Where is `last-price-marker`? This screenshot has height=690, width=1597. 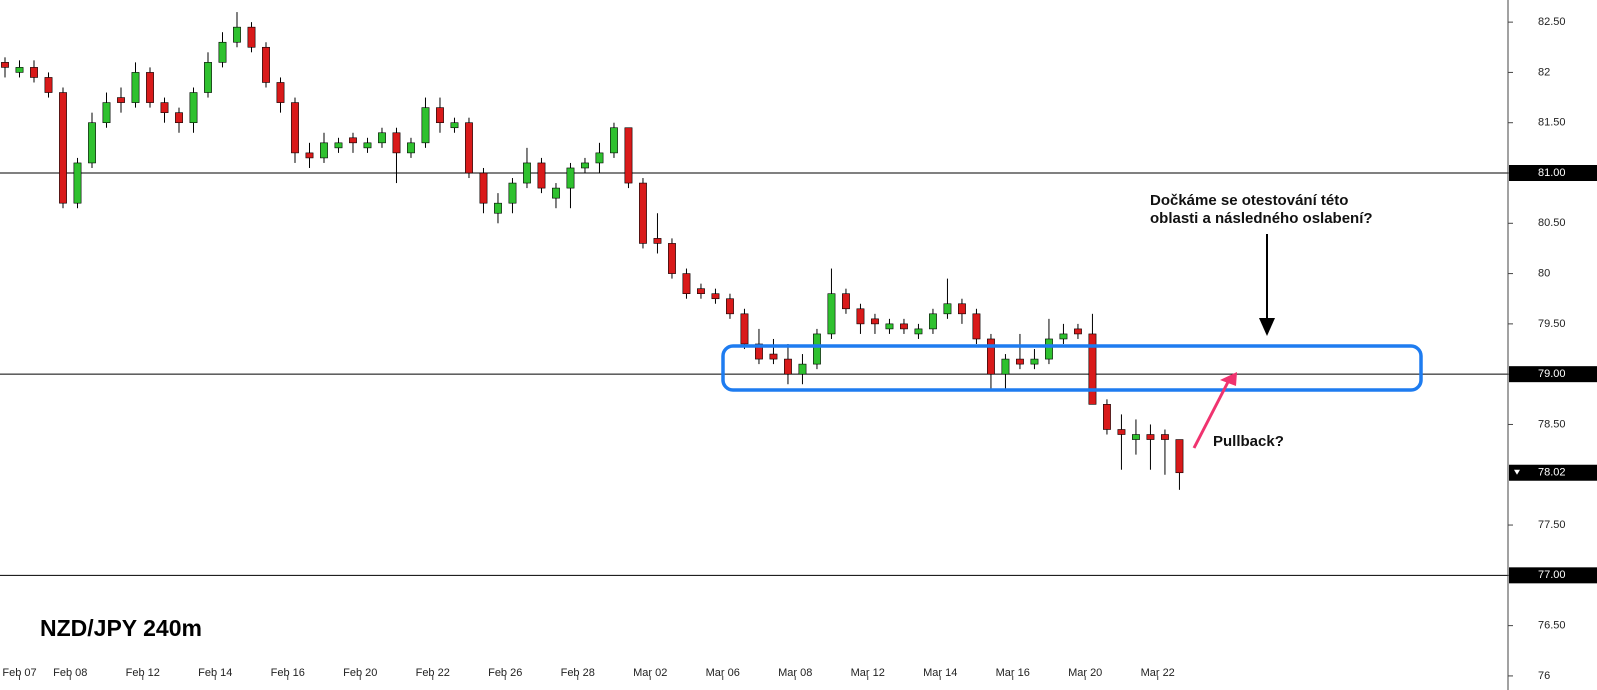 last-price-marker is located at coordinates (1517, 472).